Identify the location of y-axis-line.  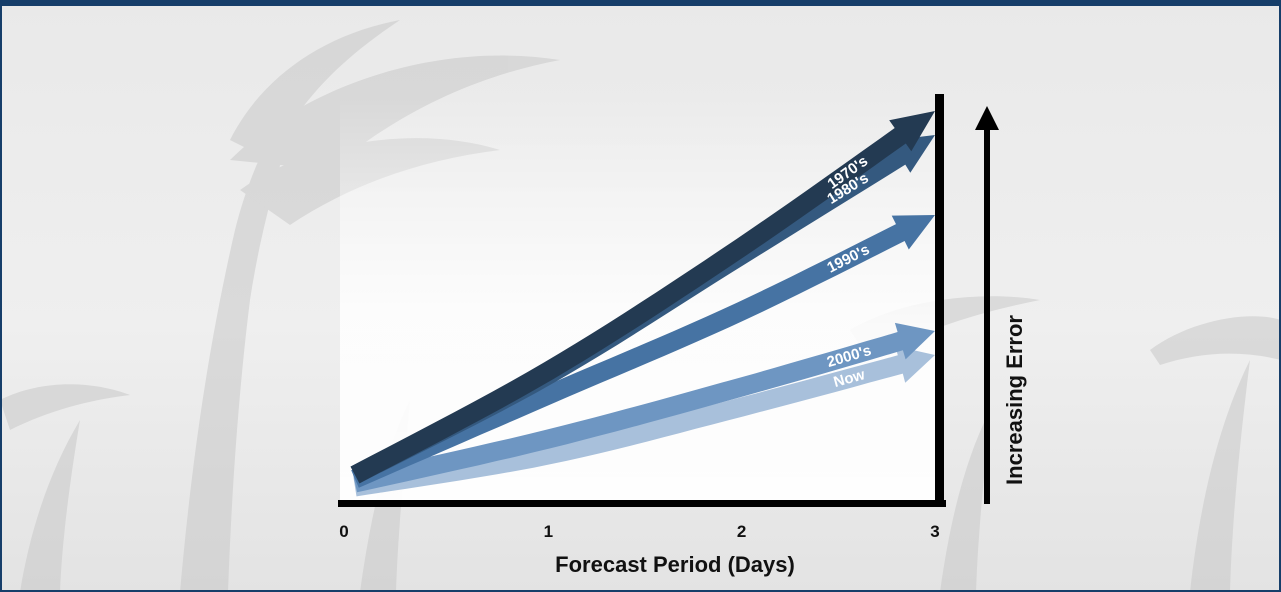
(939, 300).